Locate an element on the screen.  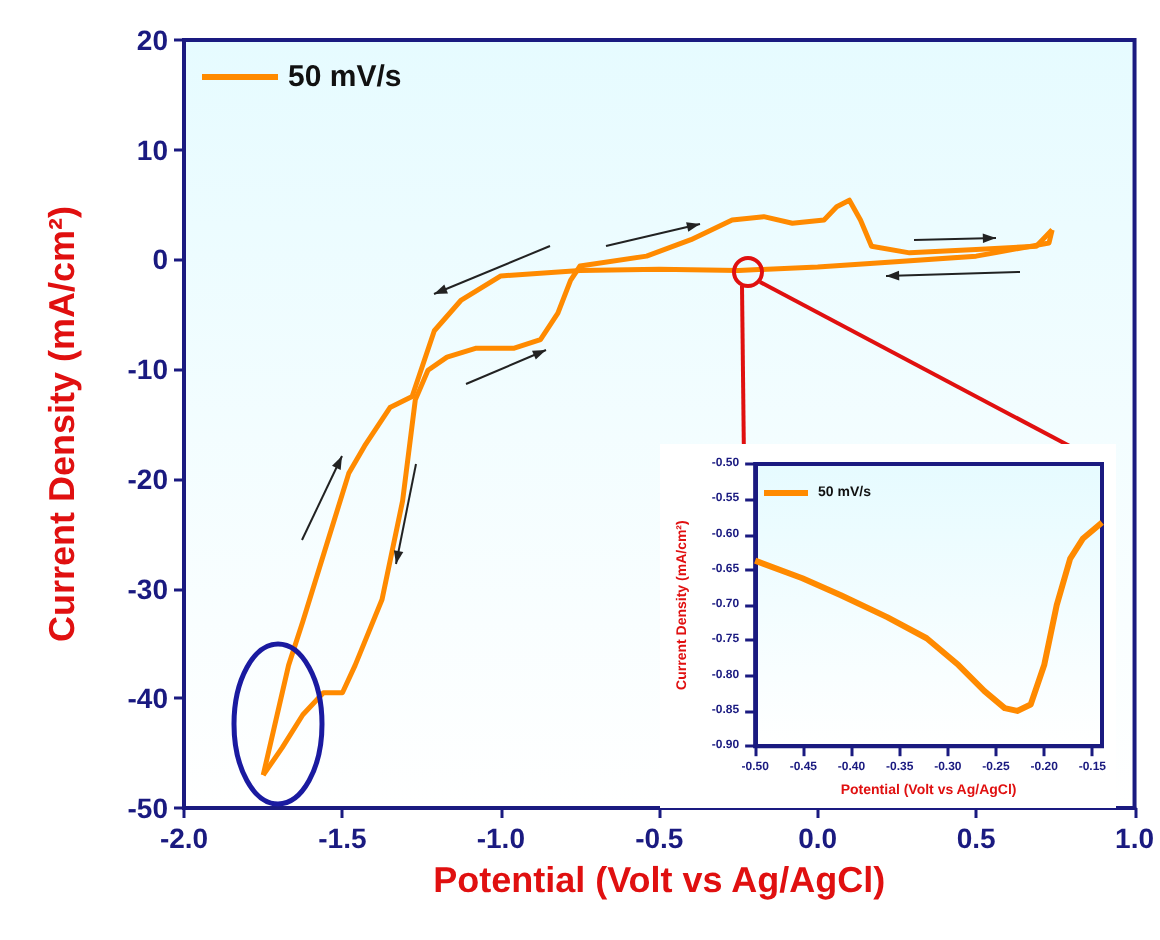
x-tick-label: -1.5 is located at coordinates (342, 838).